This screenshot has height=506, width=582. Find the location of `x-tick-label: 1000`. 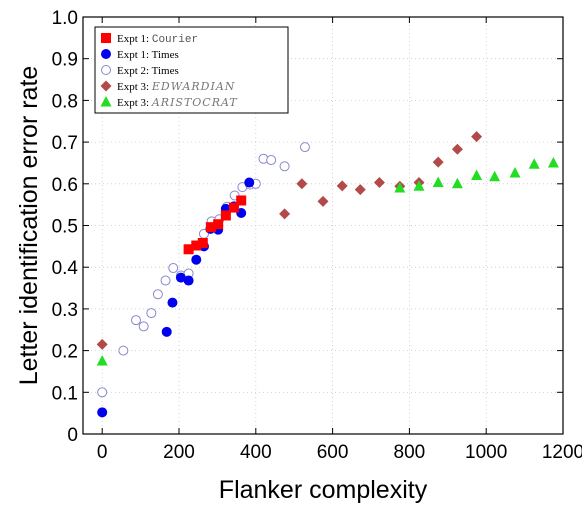

x-tick-label: 1000 is located at coordinates (486, 452).